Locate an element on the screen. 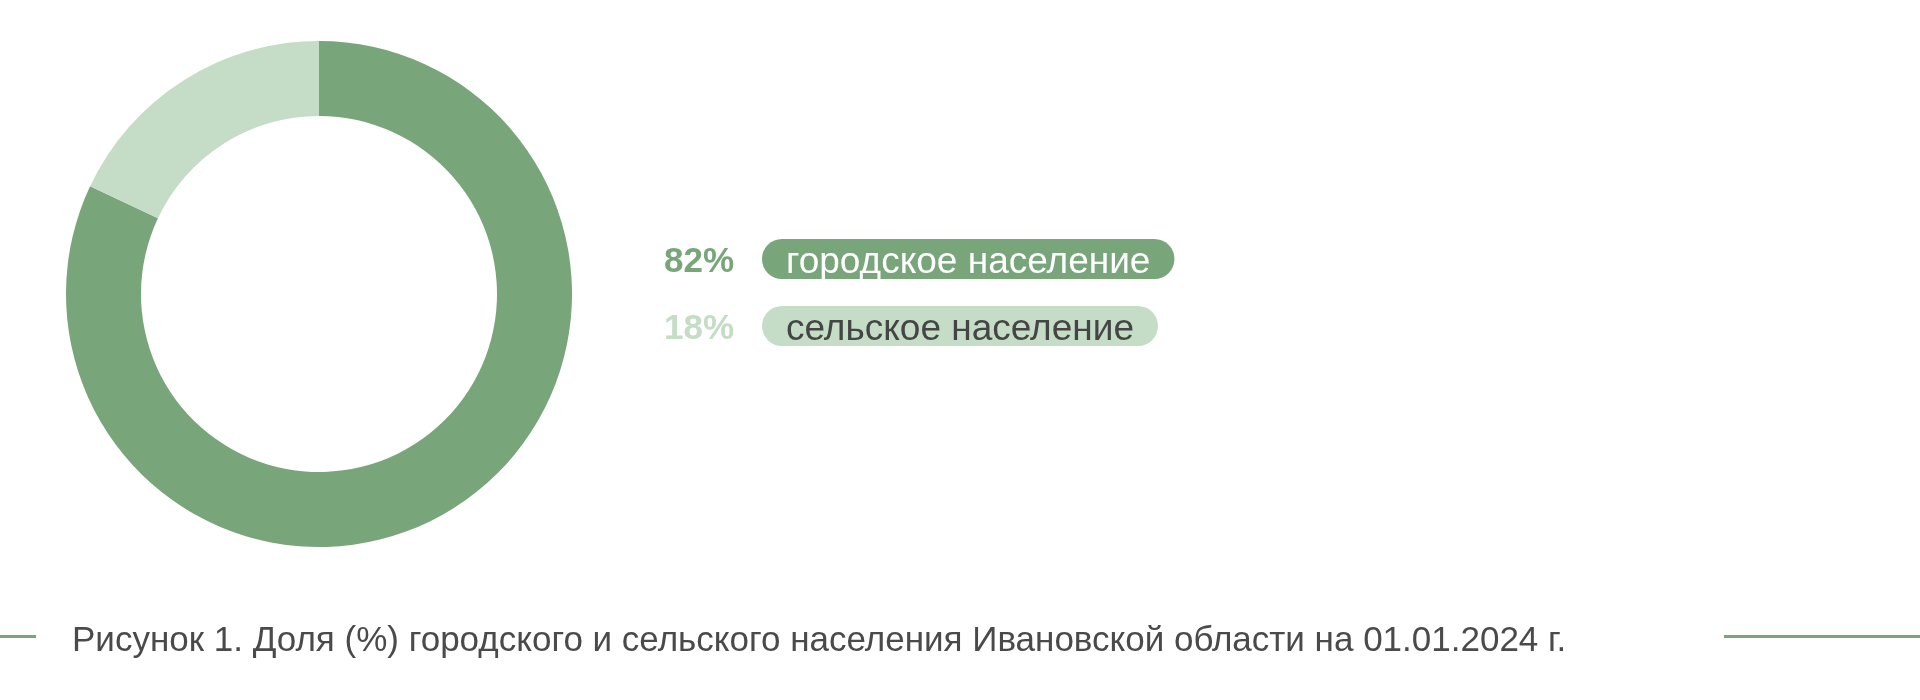 The height and width of the screenshot is (700, 1920). data-label: 18% is located at coordinates (699, 326).